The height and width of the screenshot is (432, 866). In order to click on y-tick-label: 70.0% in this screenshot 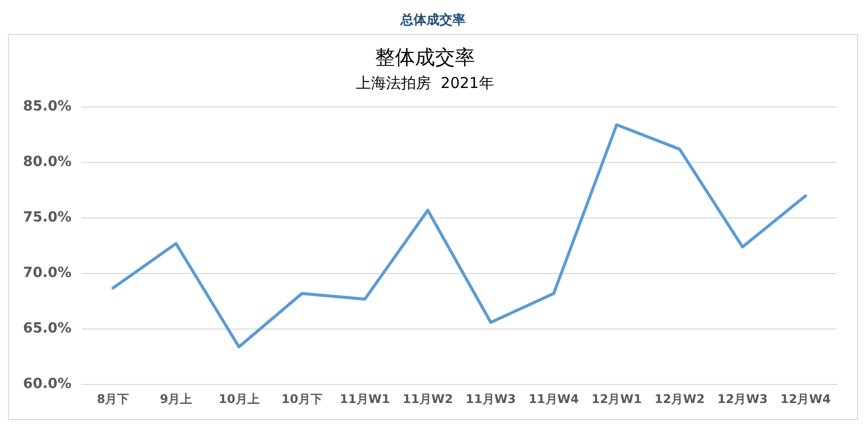, I will do `click(47, 273)`.